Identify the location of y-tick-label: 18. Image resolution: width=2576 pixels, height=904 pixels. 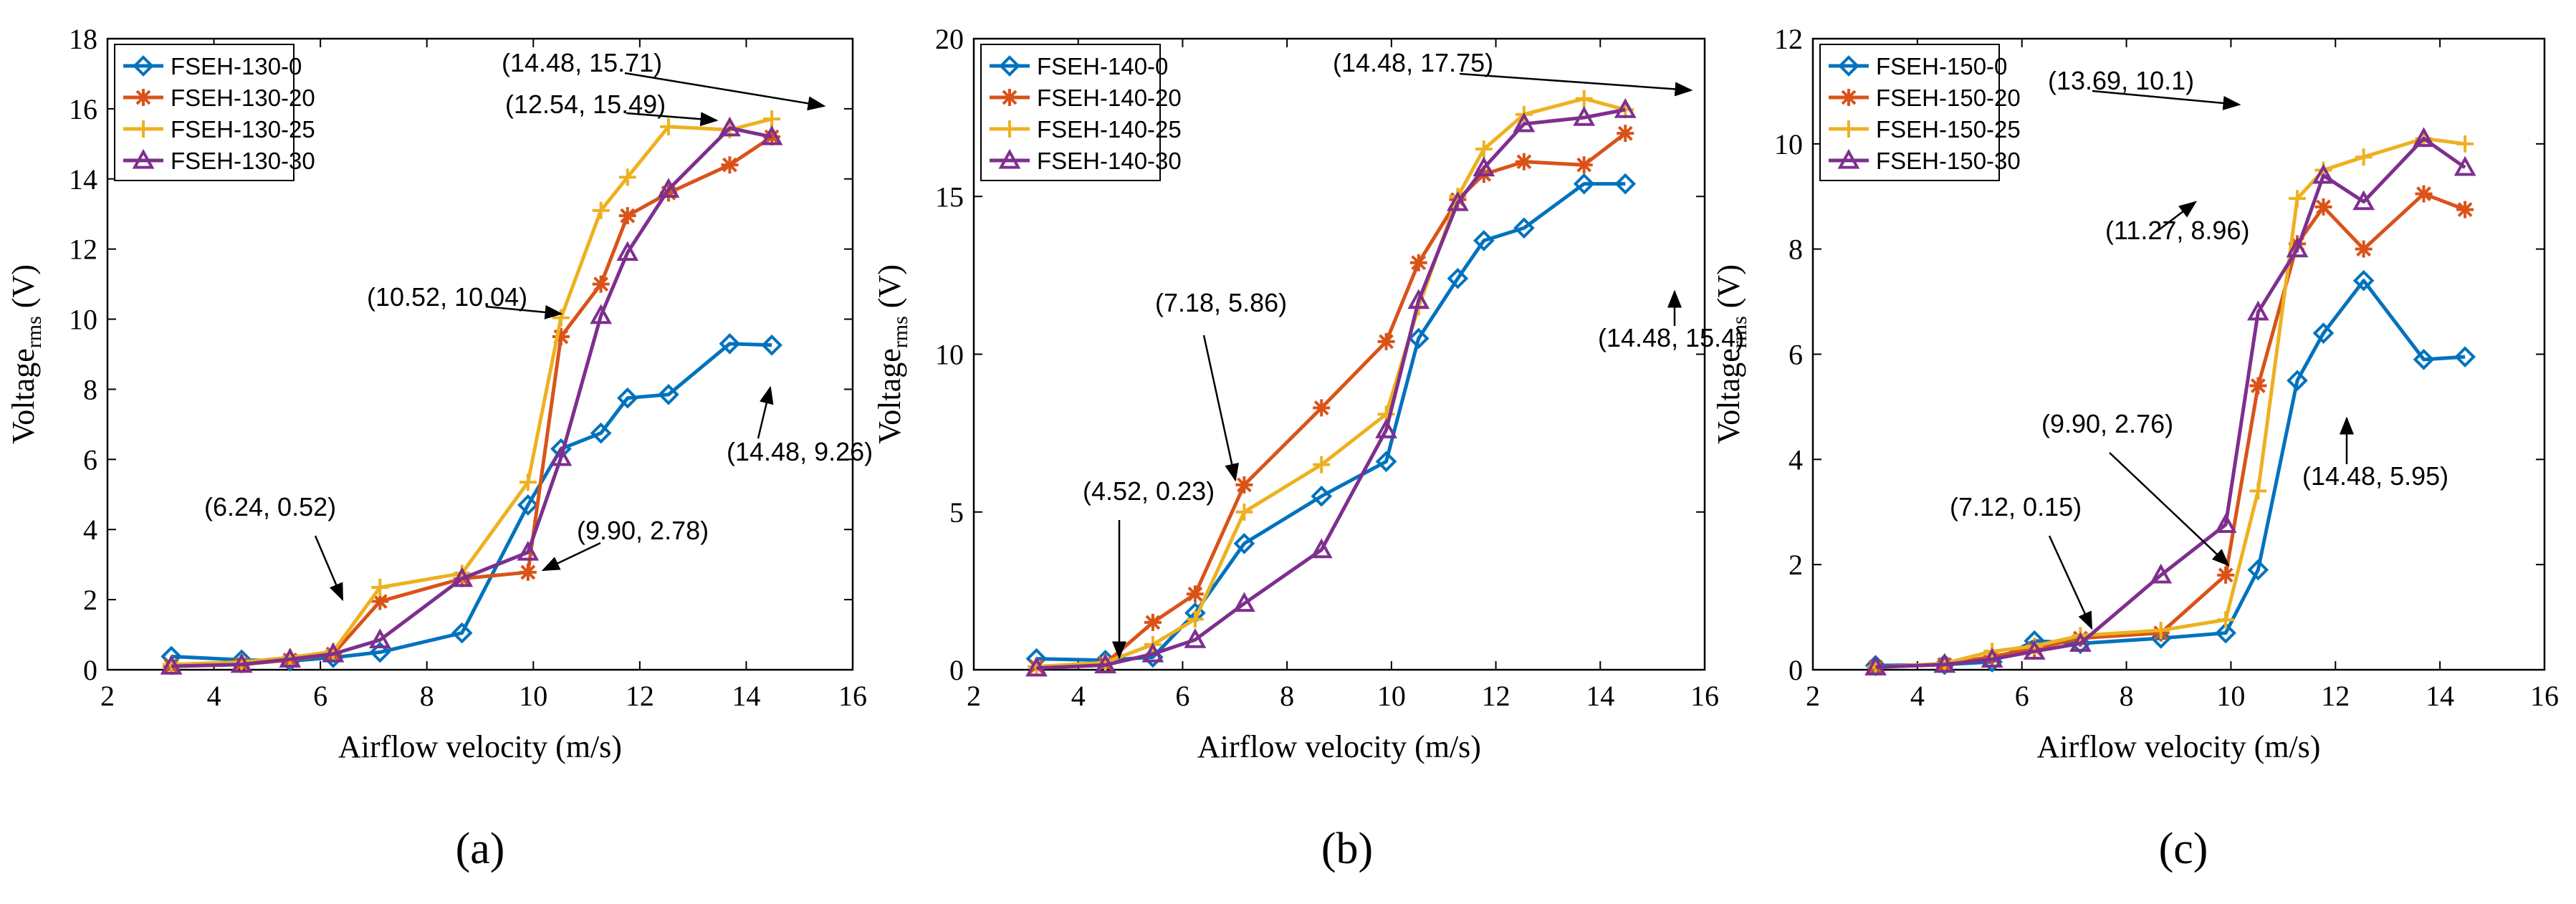
(83, 39).